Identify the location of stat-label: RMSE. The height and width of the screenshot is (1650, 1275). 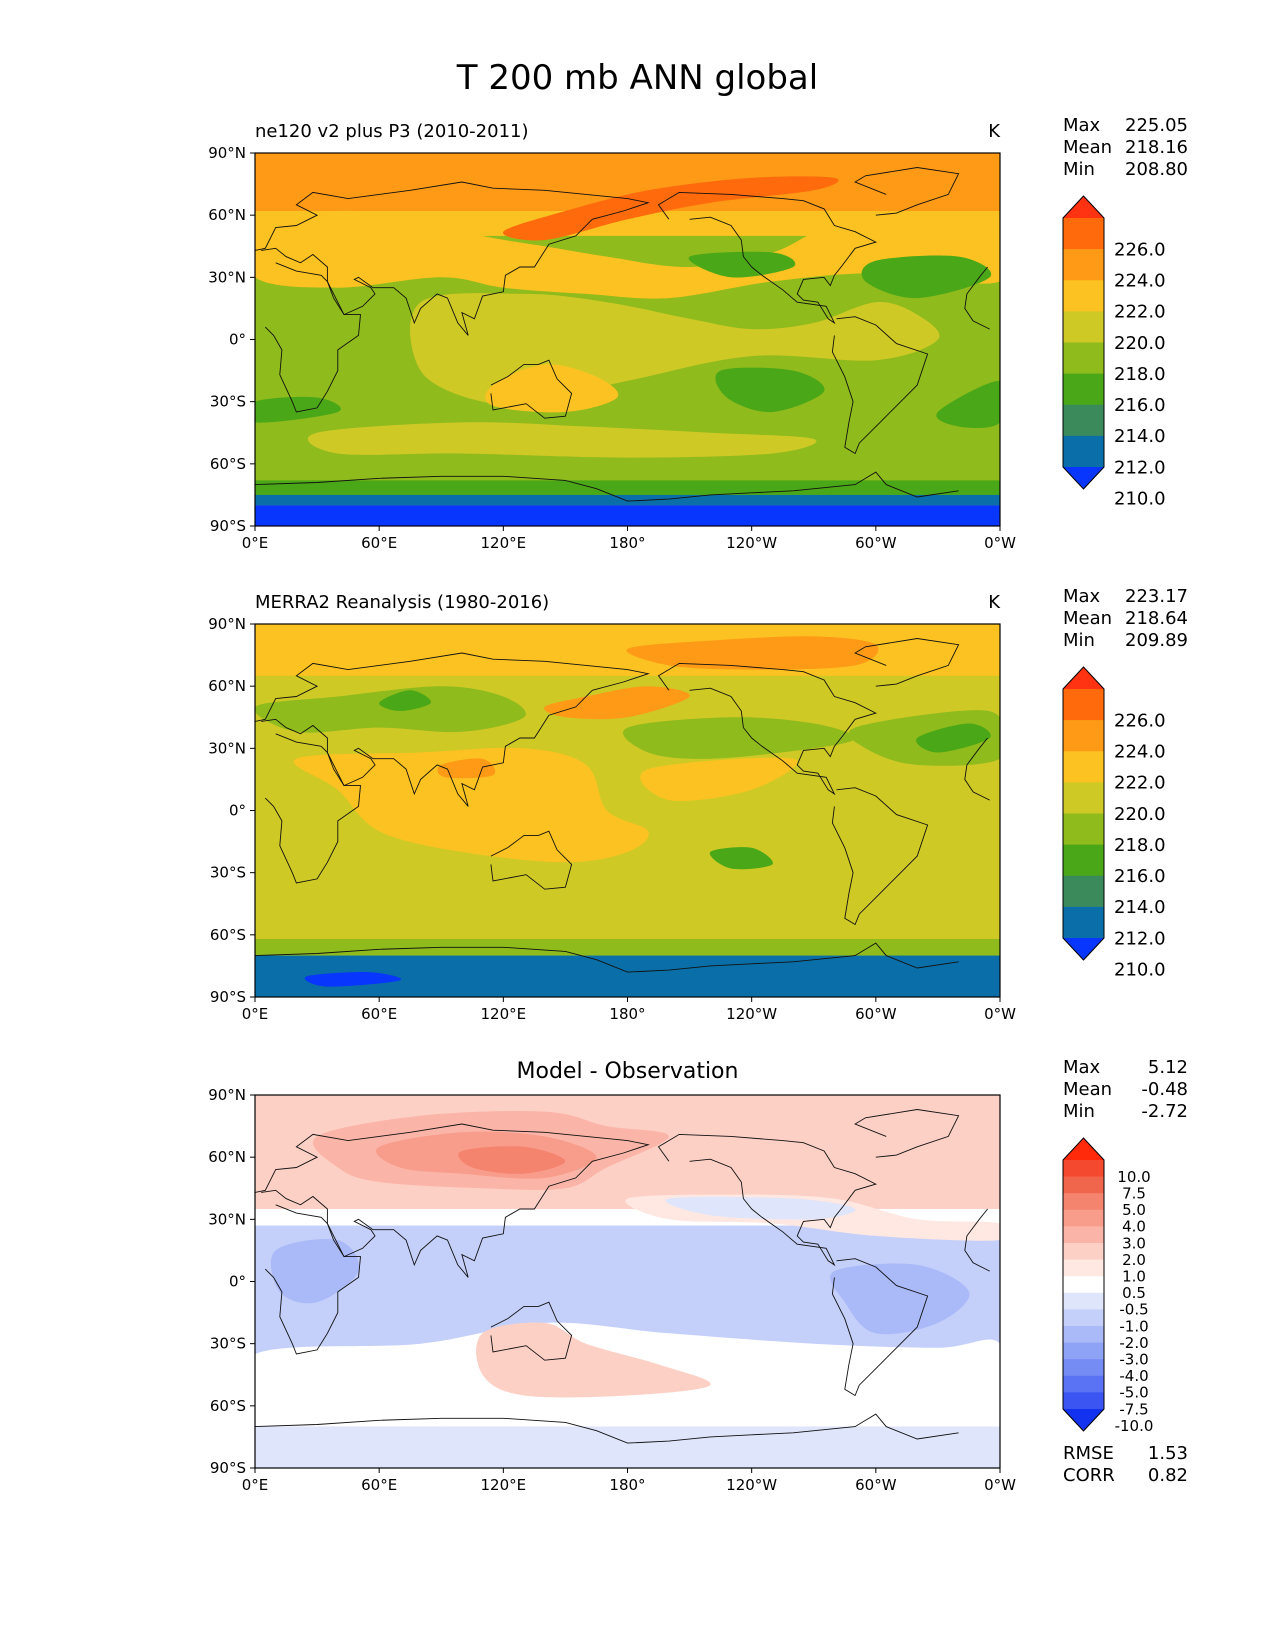
(1088, 1453).